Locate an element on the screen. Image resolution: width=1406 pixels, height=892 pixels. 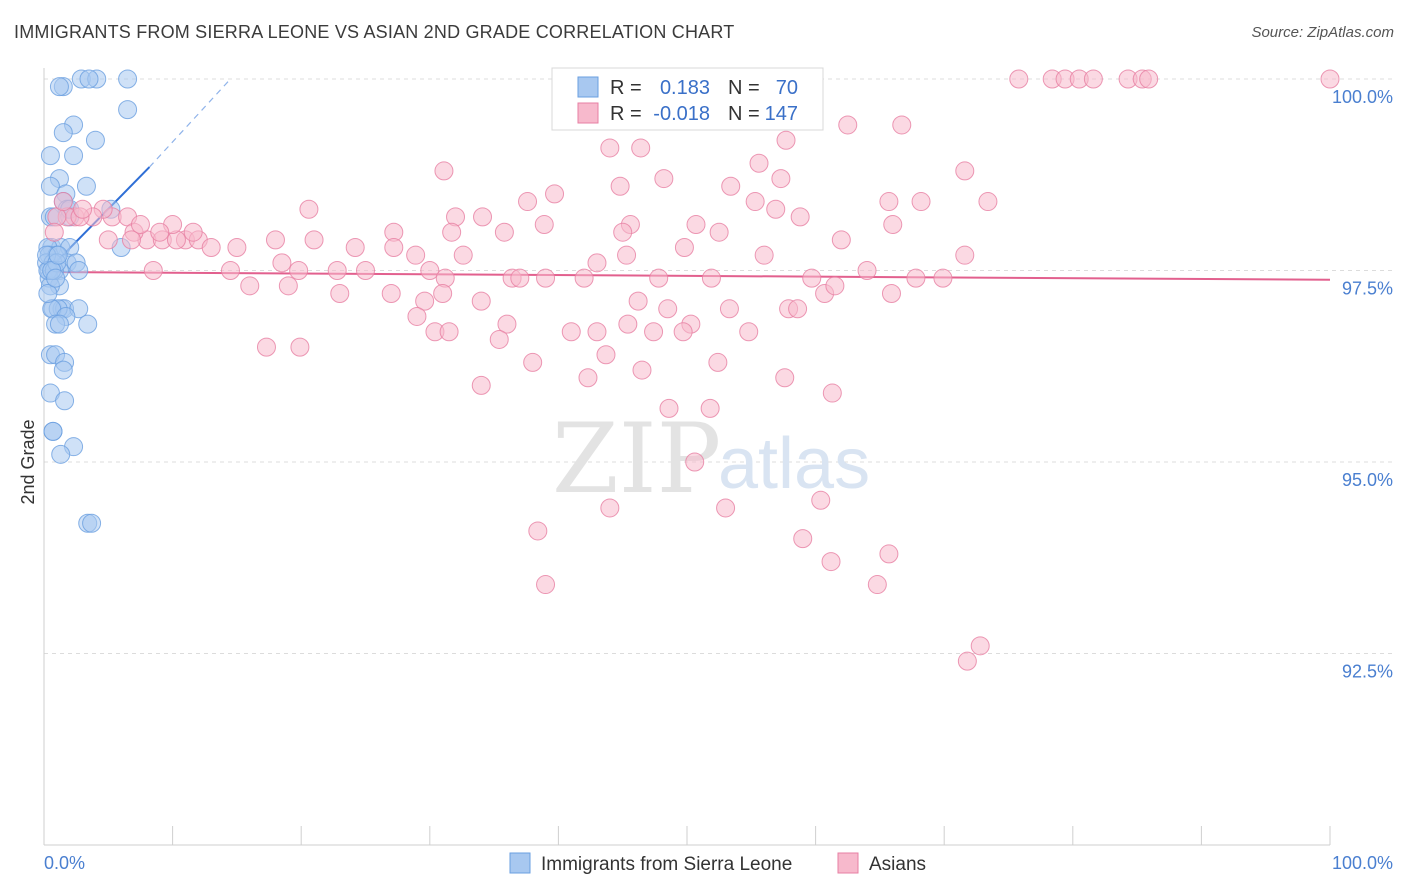
x-tick-label-max: 100.0% is located at coordinates (1362, 863).